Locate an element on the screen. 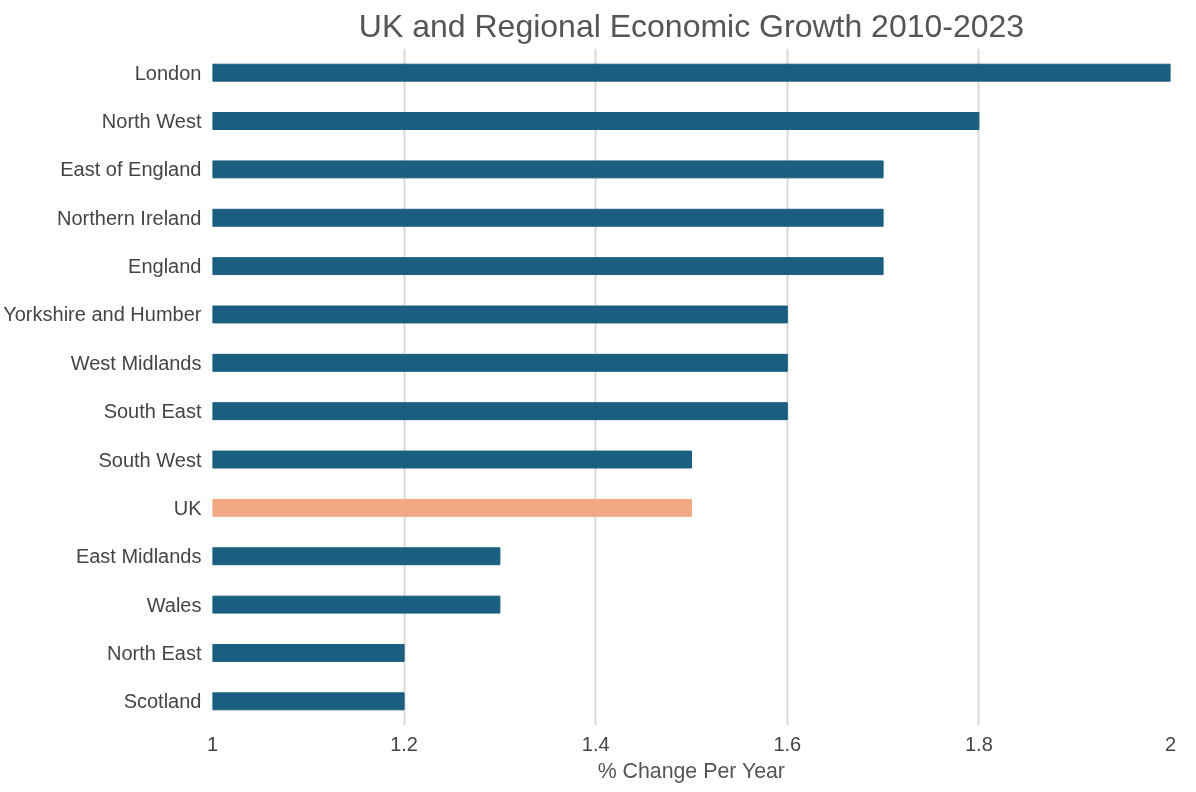  x-tick-label: 1.8 is located at coordinates (979, 743).